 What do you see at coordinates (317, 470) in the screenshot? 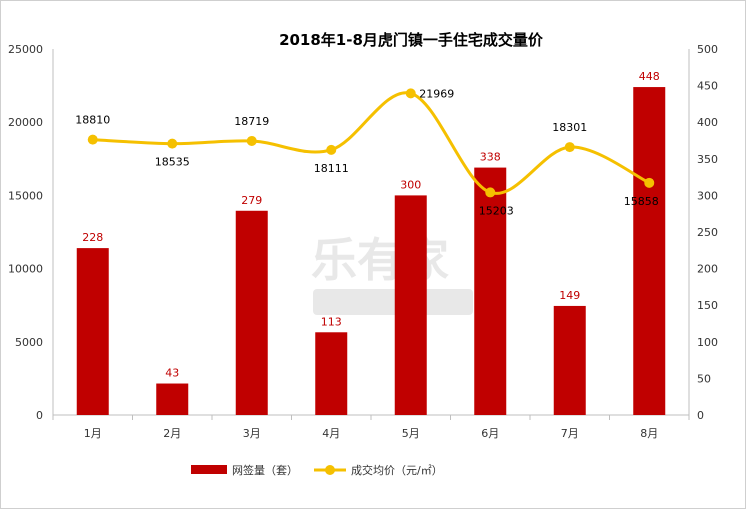
I see `legend: 网签量（套） 成交均价（元/㎡）` at bounding box center [317, 470].